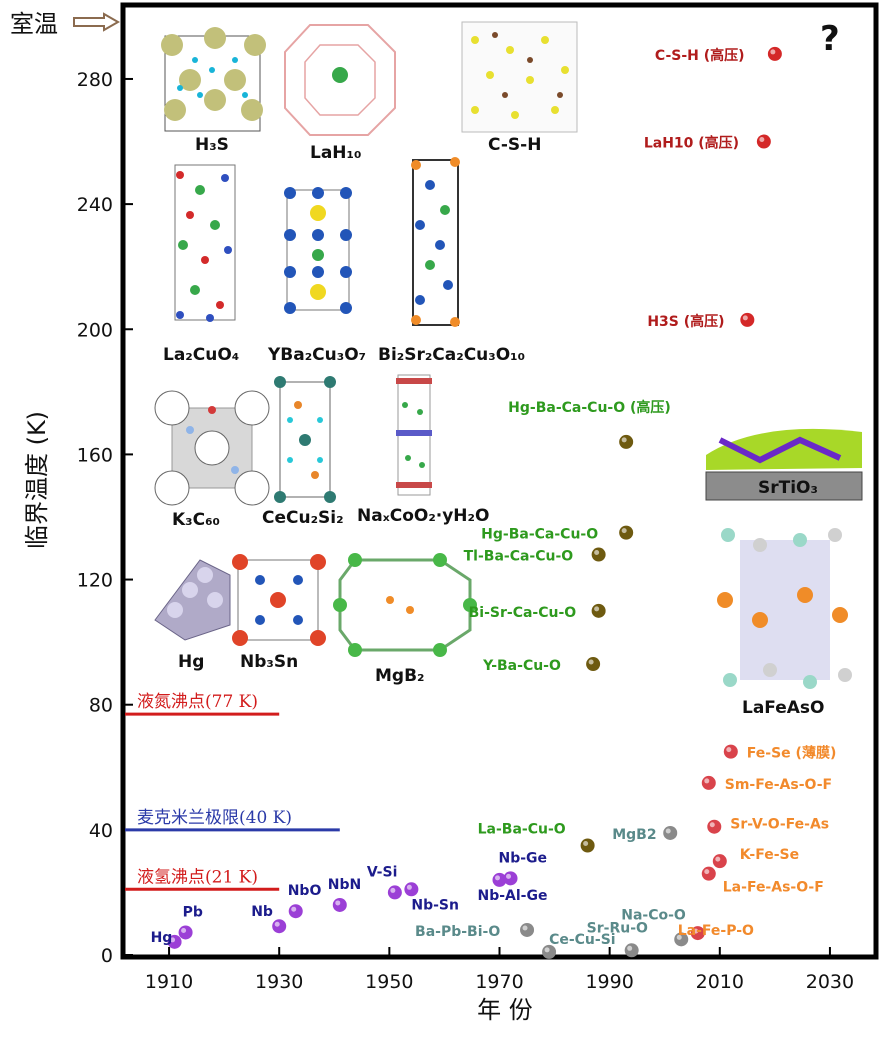  Describe the element at coordinates (196, 520) in the screenshot. I see `structure-label-k3c60: K₃C₆₀` at that location.